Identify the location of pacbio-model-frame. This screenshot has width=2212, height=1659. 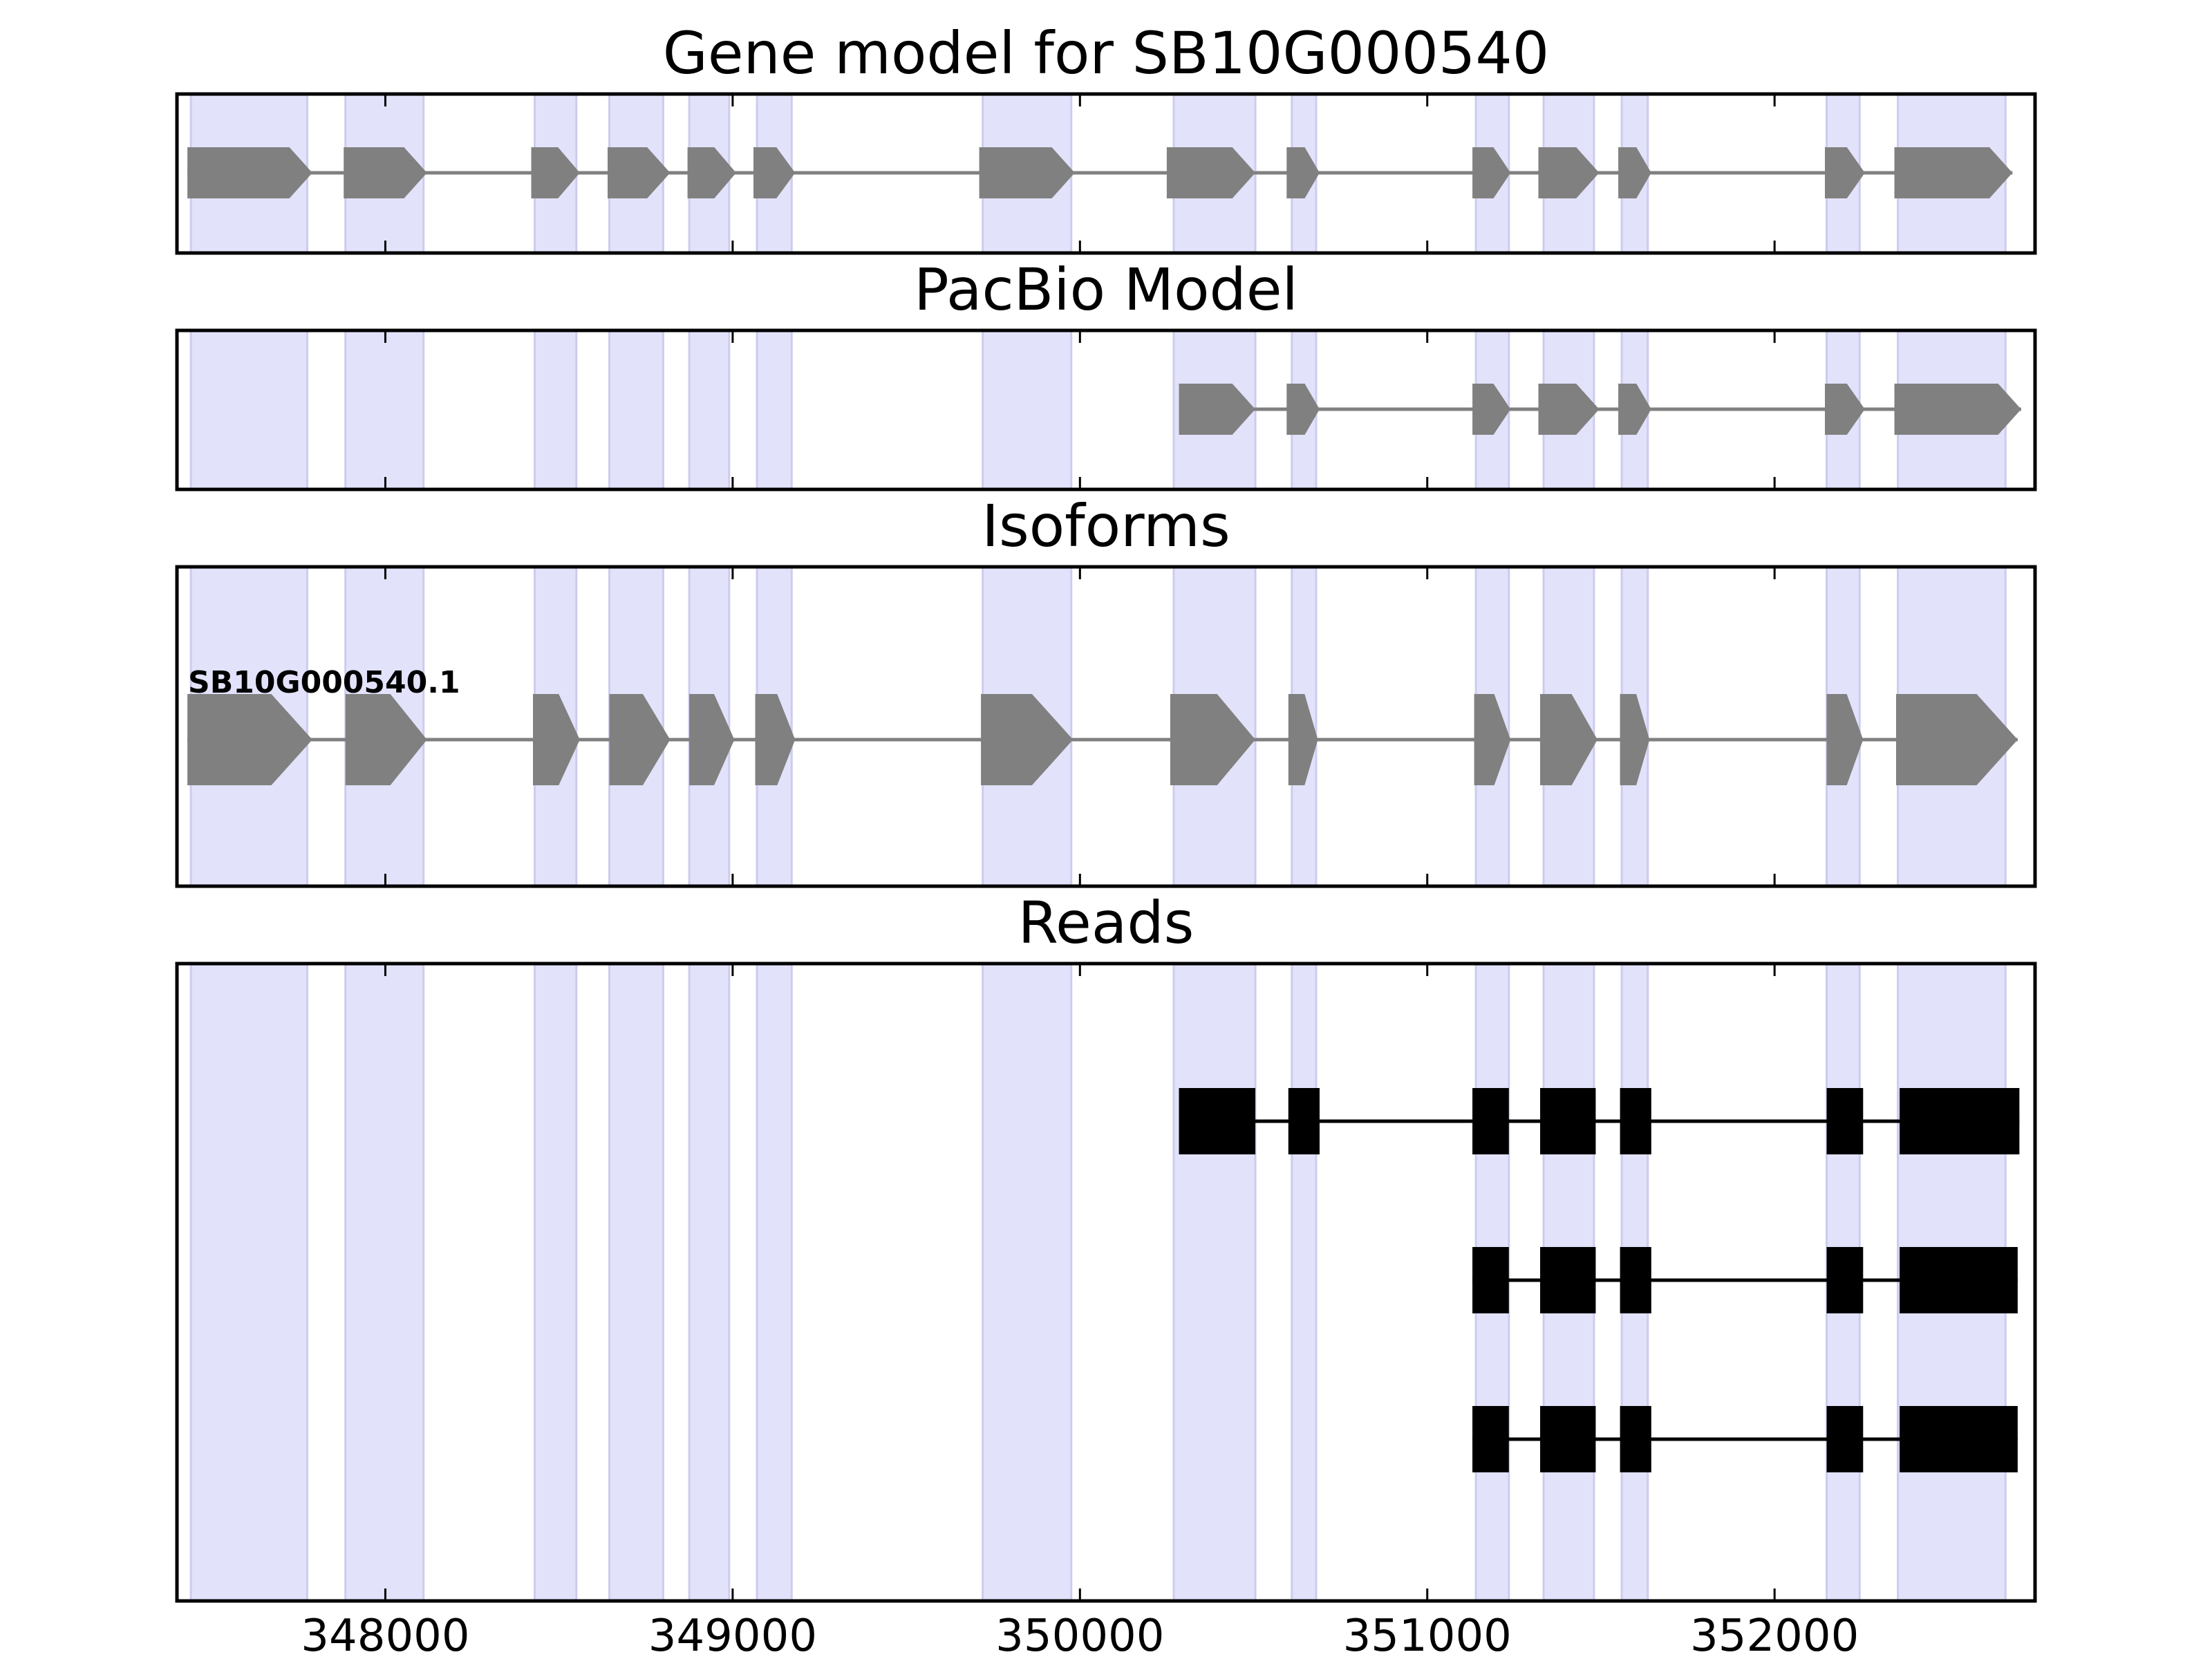
(1106, 409).